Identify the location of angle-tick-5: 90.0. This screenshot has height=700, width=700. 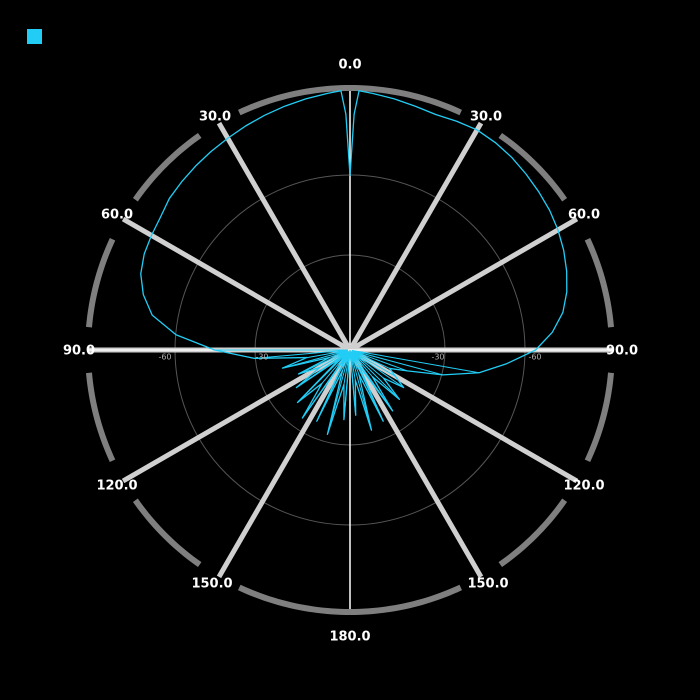
(79, 351).